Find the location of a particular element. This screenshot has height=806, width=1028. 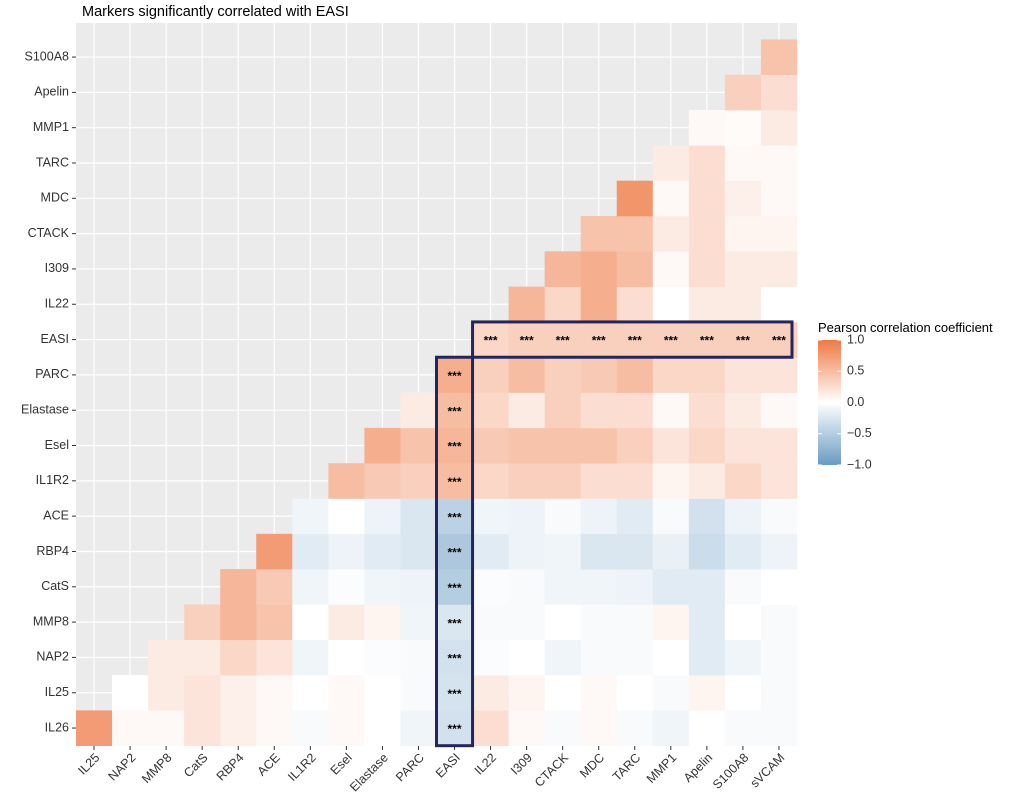

x-tick-label: S100A8 is located at coordinates (730, 771).